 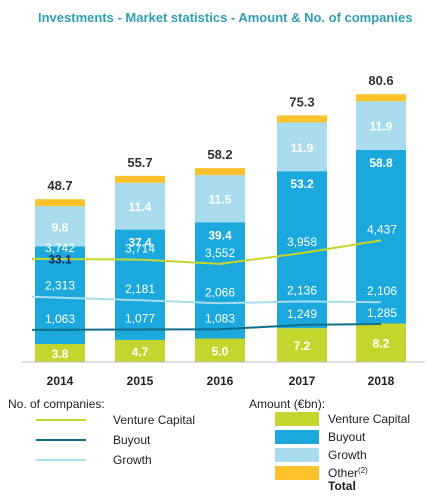 I want to click on value-label-venture-capital-2015: 4.7, so click(x=140, y=352).